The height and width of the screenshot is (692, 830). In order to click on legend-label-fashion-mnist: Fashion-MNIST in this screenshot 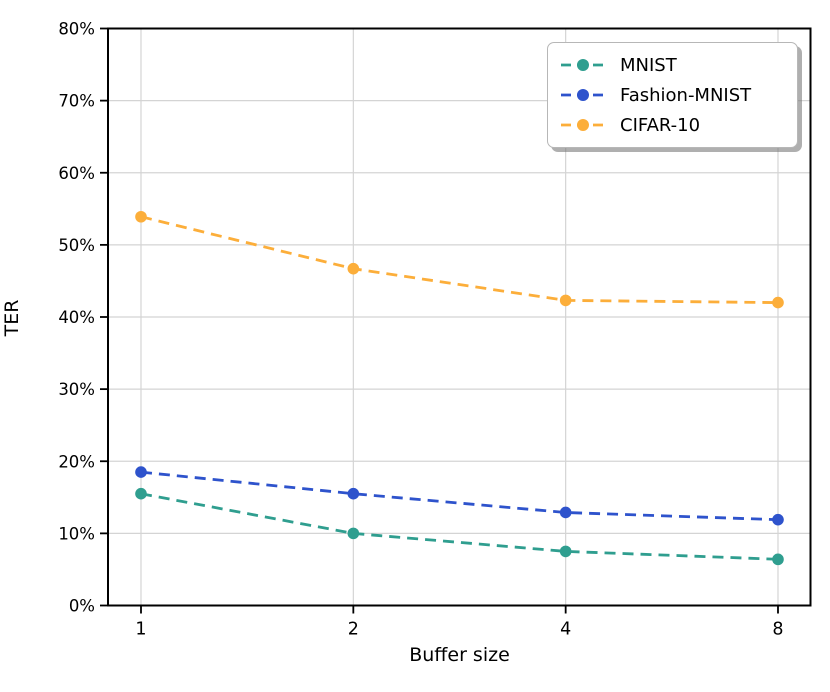, I will do `click(686, 95)`.